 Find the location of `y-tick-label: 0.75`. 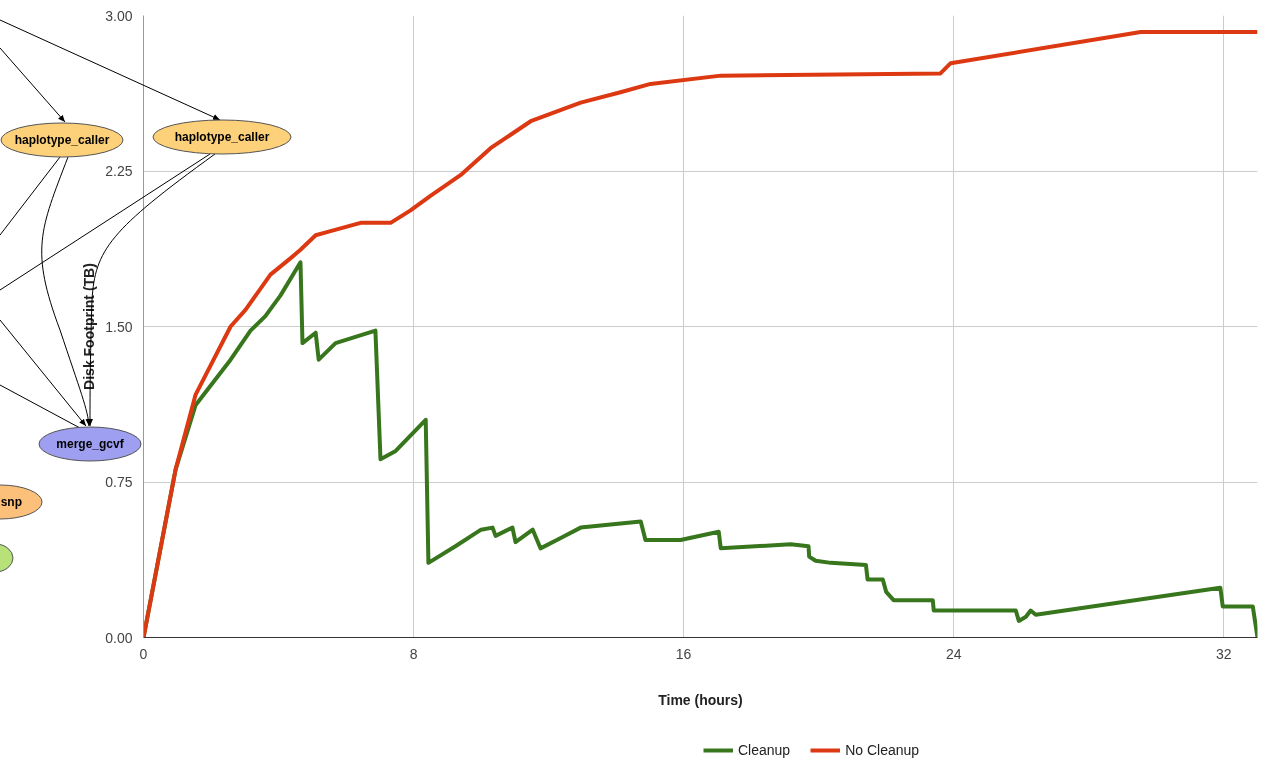

y-tick-label: 0.75 is located at coordinates (119, 482).